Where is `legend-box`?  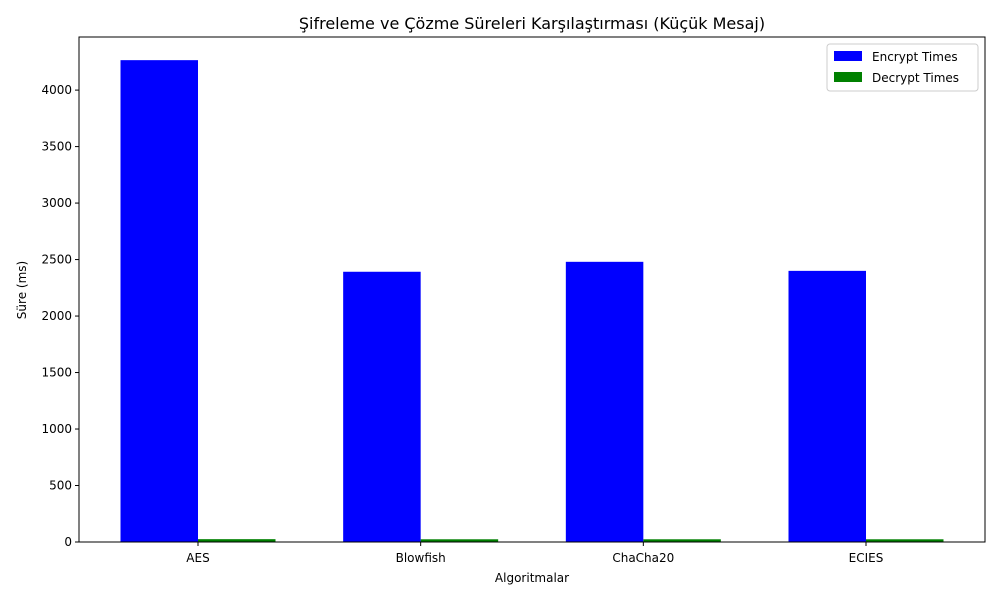
legend-box is located at coordinates (902, 67).